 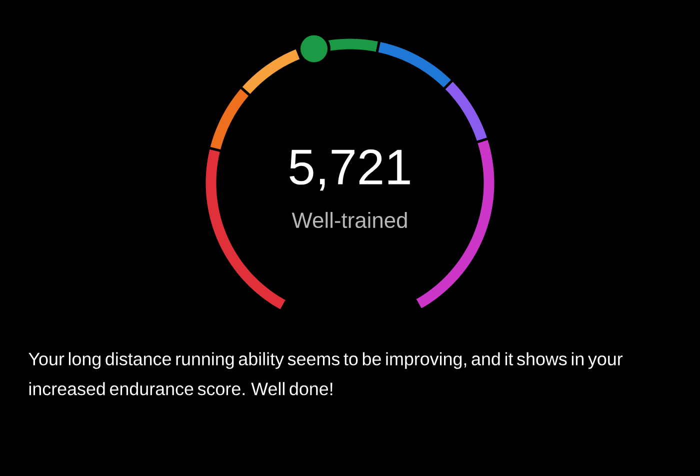 What do you see at coordinates (325, 374) in the screenshot?
I see `text: Your long distance running ability seems to be improving, and it shows in your increased endurance score. Well done!` at bounding box center [325, 374].